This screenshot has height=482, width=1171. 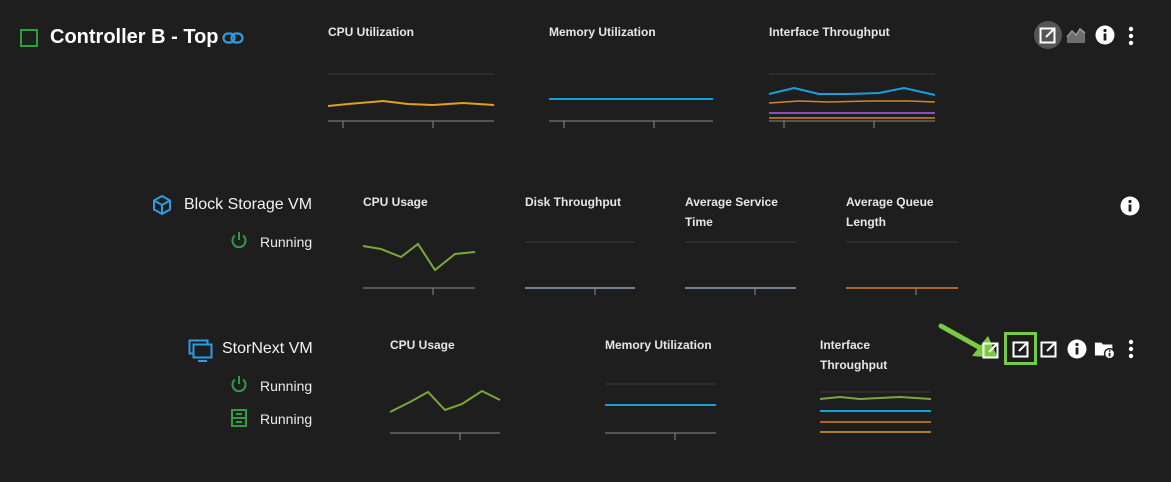 What do you see at coordinates (660, 411) in the screenshot?
I see `chart-stornext-memory-utilization` at bounding box center [660, 411].